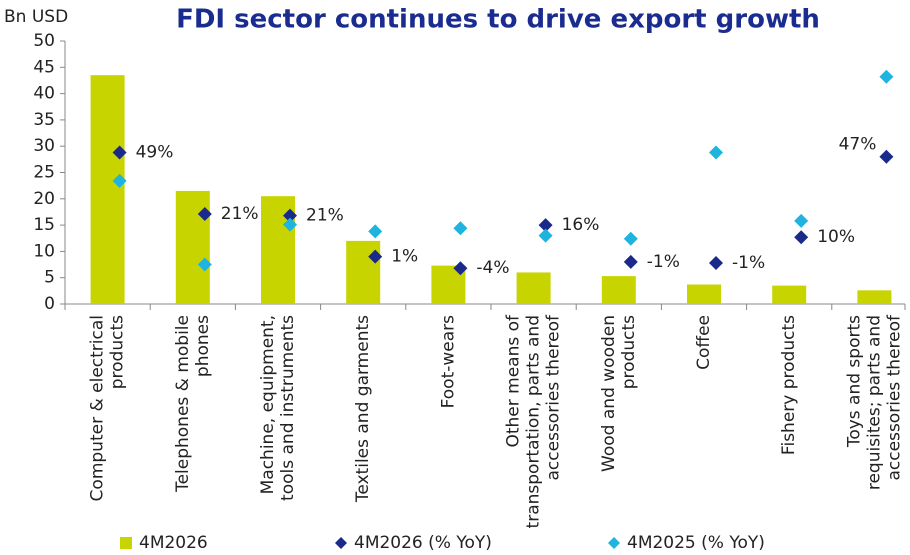 Image resolution: width=910 pixels, height=555 pixels. What do you see at coordinates (44, 251) in the screenshot?
I see `y-tick-label: 10` at bounding box center [44, 251].